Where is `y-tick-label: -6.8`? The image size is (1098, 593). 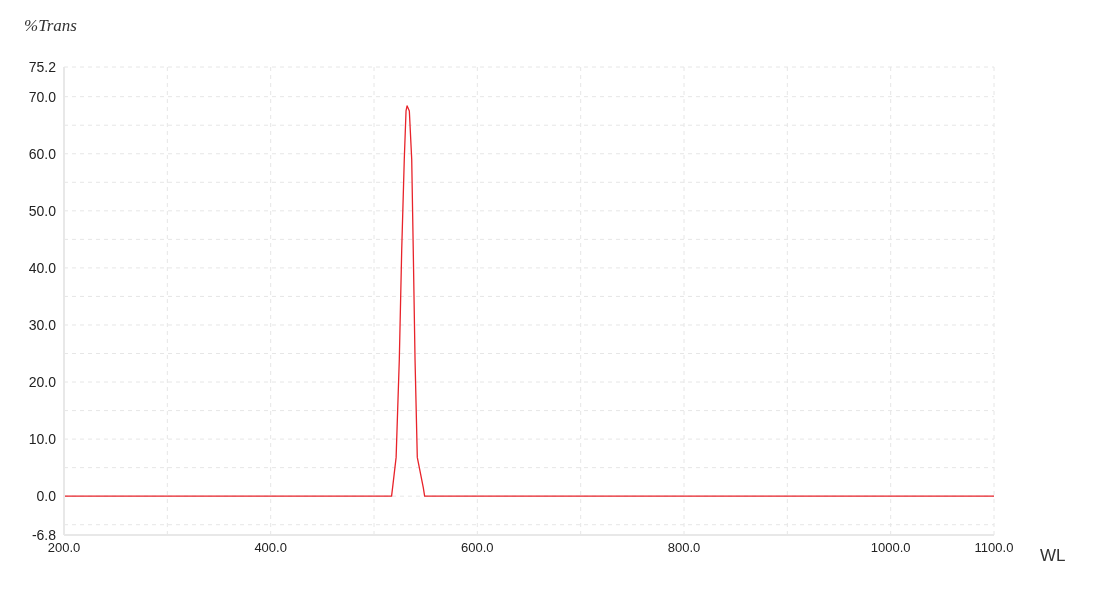 y-tick-label: -6.8 is located at coordinates (44, 534).